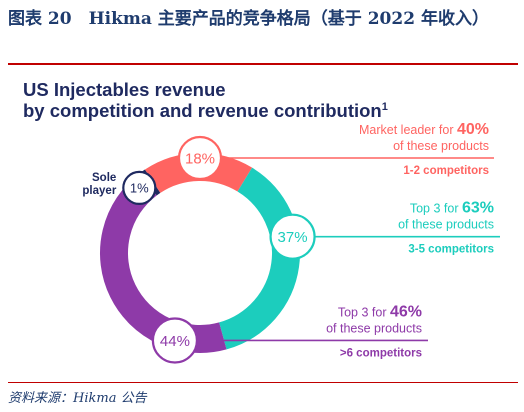 This screenshot has height=412, width=524. What do you see at coordinates (124, 89) in the screenshot?
I see `chart-title: US Injectables revenue` at bounding box center [124, 89].